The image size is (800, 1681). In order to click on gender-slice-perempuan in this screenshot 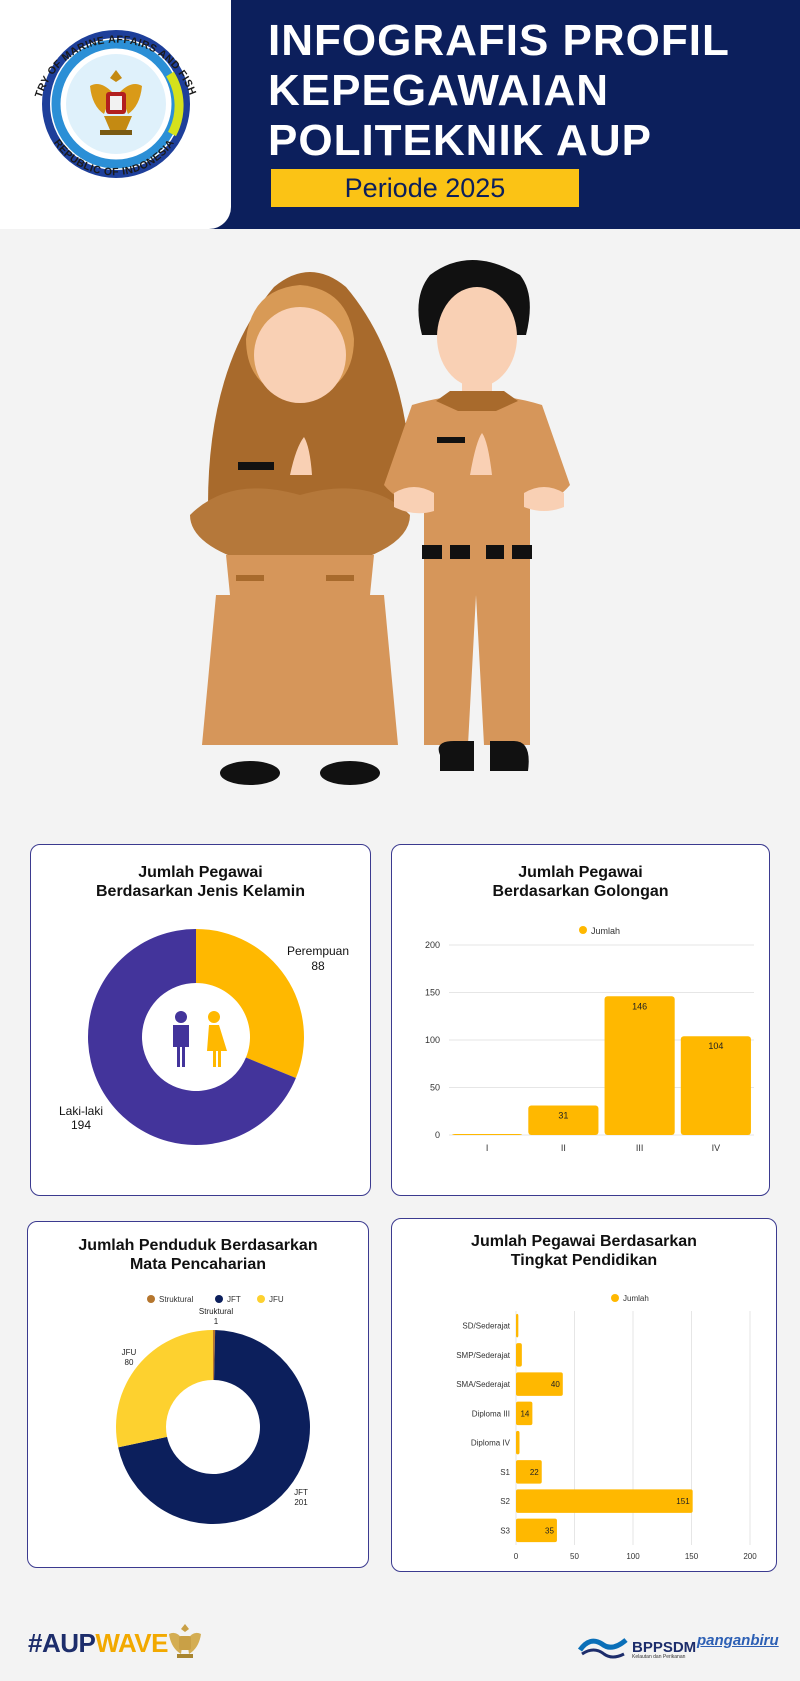, I will do `click(250, 1004)`.